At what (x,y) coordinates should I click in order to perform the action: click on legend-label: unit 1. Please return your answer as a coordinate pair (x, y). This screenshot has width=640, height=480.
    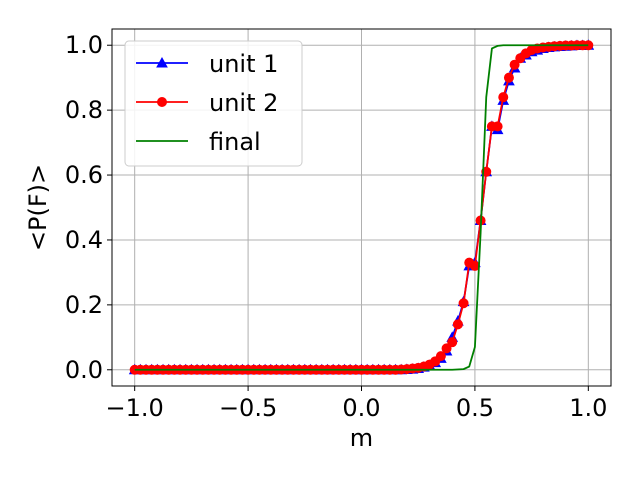
    Looking at the image, I should click on (243, 64).